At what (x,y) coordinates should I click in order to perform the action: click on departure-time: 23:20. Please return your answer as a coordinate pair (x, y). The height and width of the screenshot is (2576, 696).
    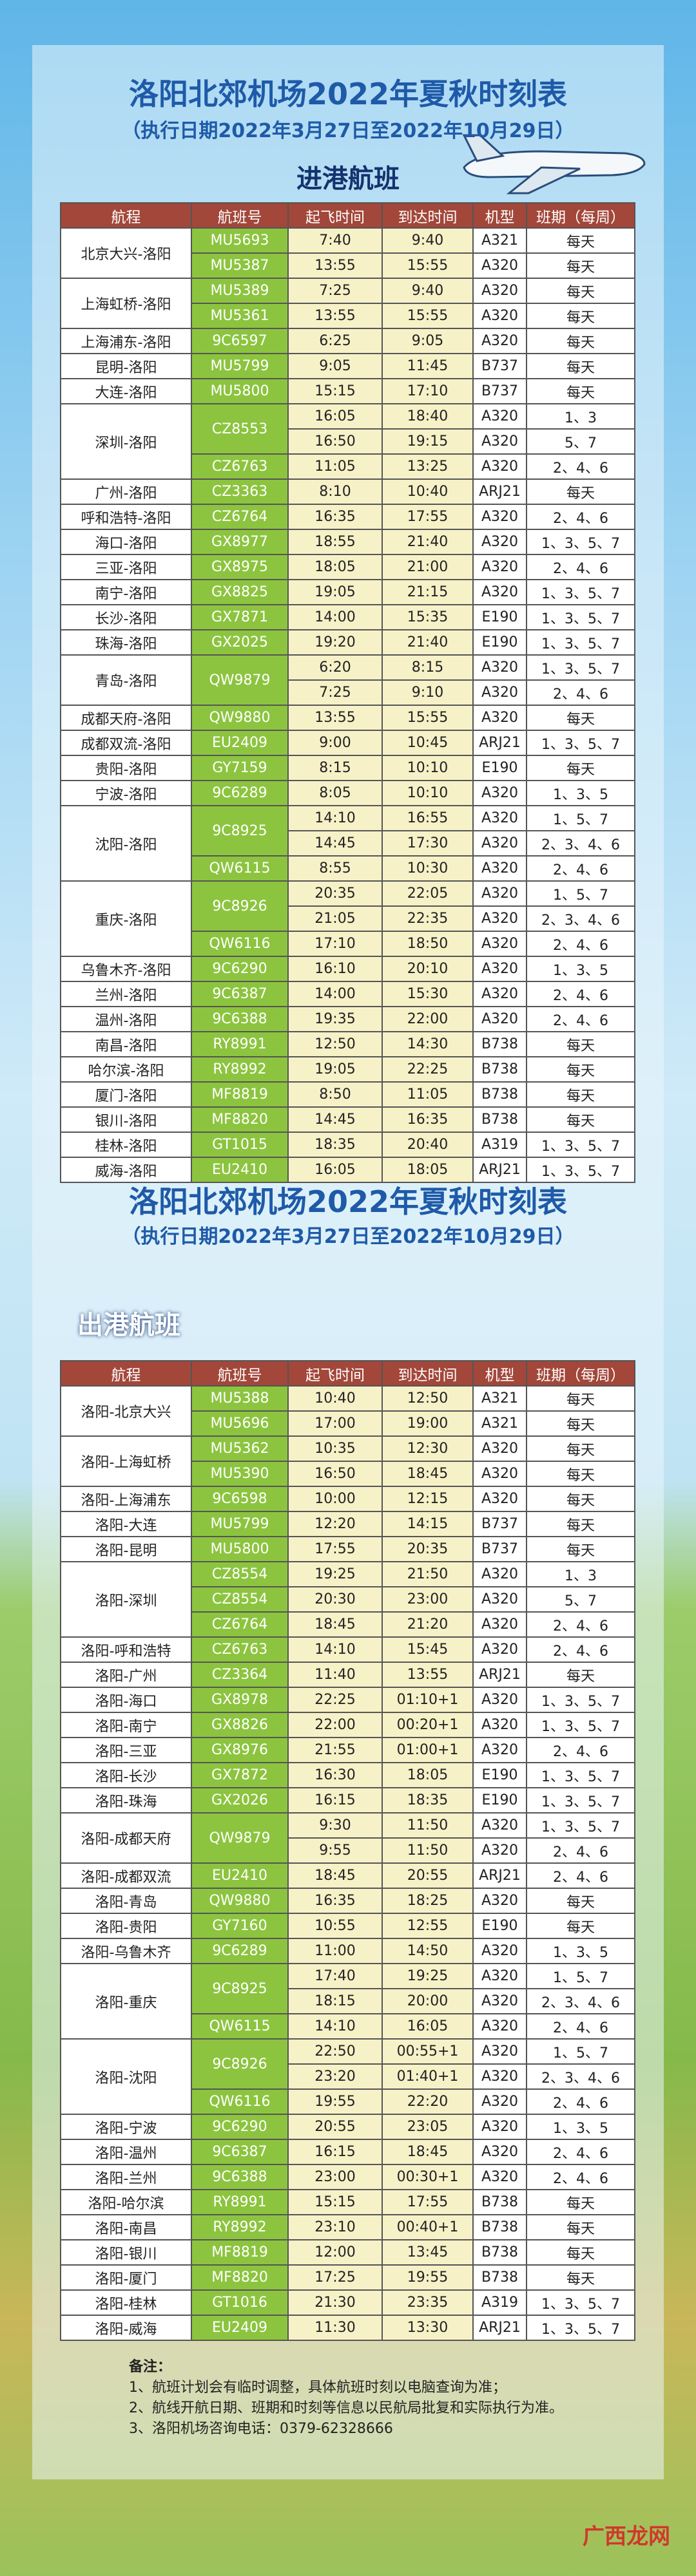
    Looking at the image, I should click on (335, 2076).